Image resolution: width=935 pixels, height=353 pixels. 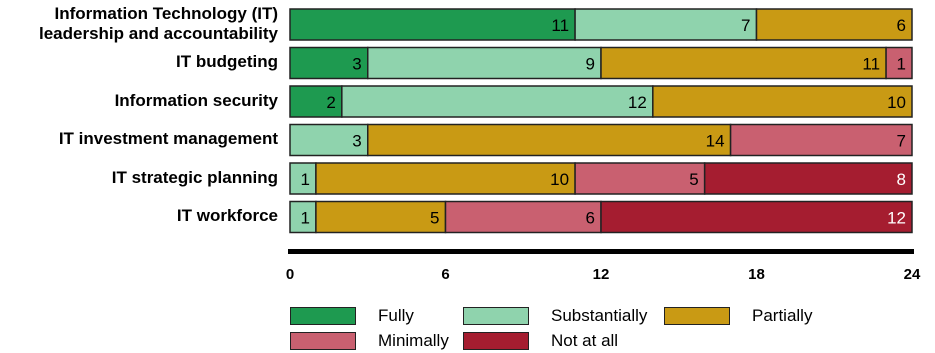 I want to click on legend-label: Fully, so click(x=396, y=315).